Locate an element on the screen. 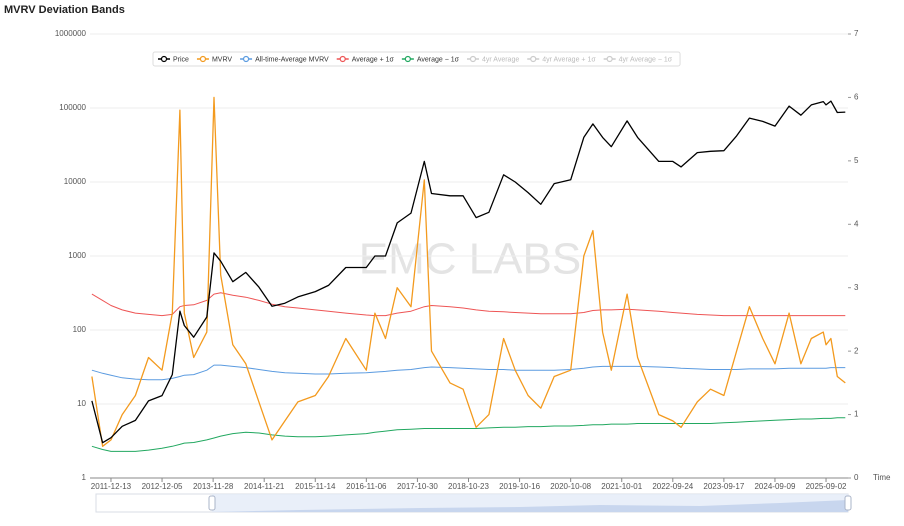 This screenshot has width=904, height=526. x-tick-label: 2025-09-02 is located at coordinates (826, 486).